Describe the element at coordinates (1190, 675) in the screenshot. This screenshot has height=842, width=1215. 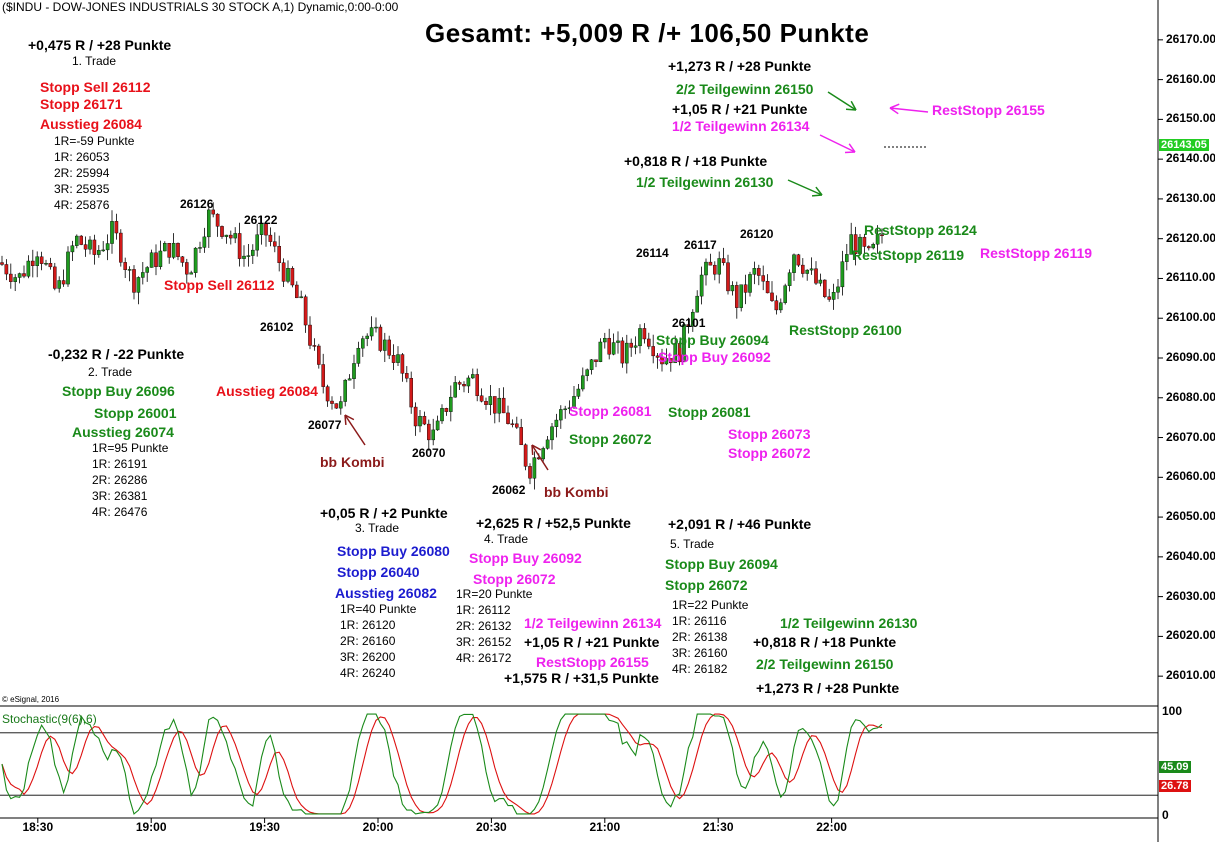
I see `price-tick-label: 26010.00` at that location.